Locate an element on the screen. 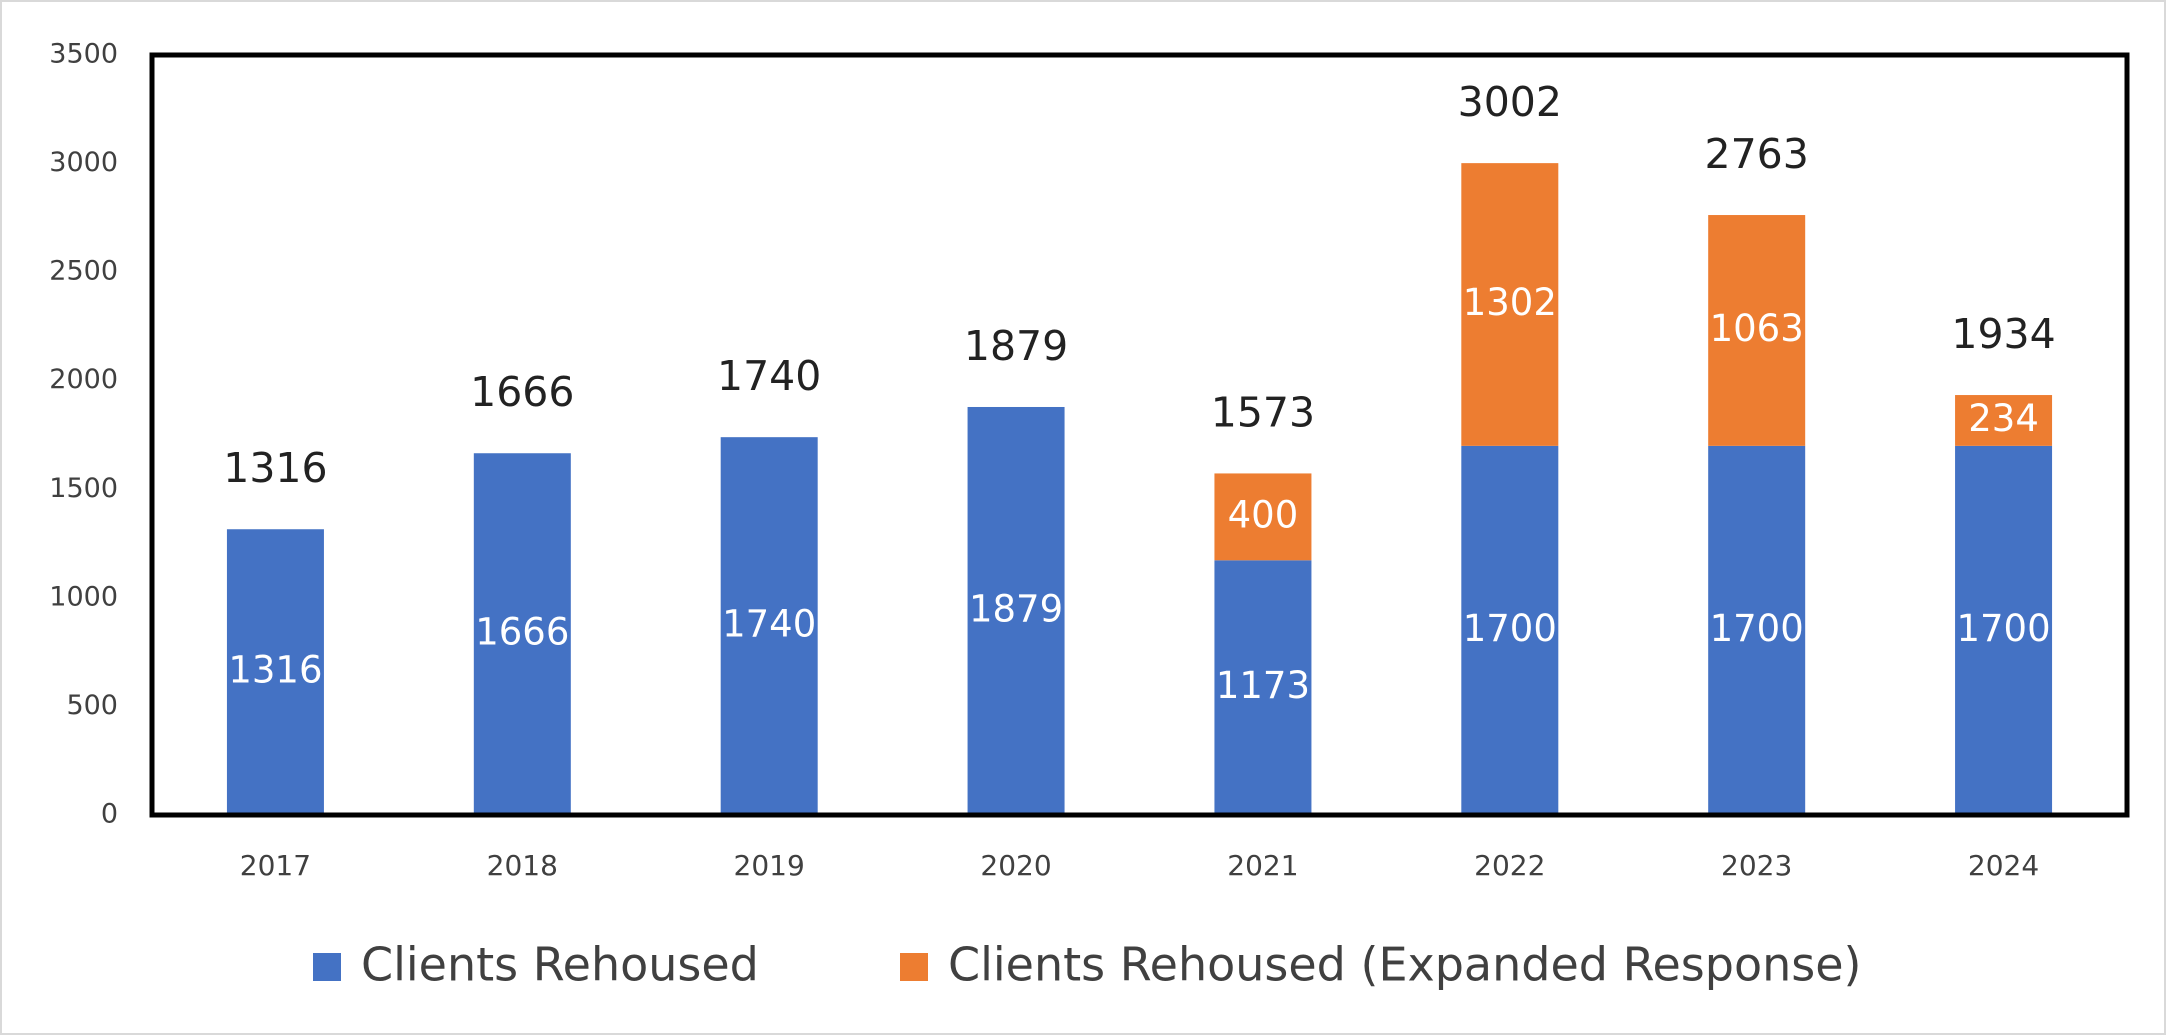  total-label: 1573 is located at coordinates (1263, 412).